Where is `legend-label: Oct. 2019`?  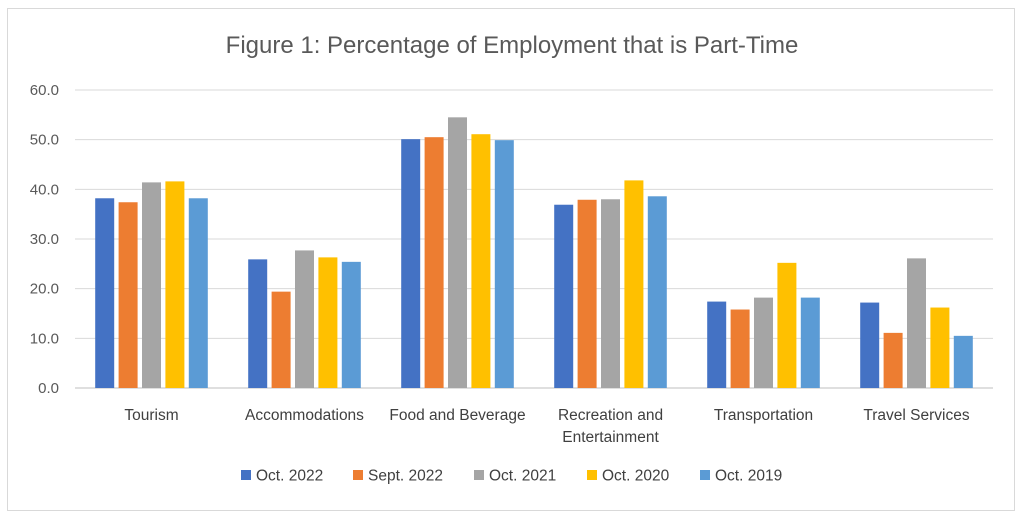
legend-label: Oct. 2019 is located at coordinates (748, 476).